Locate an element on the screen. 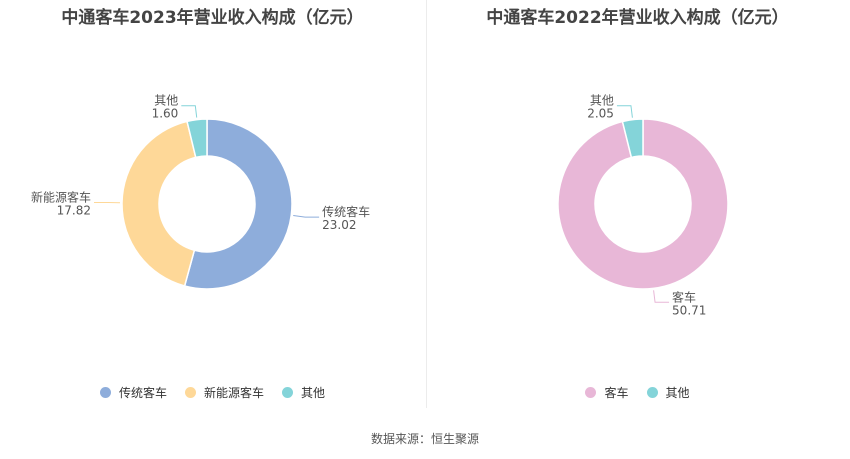  legend-item-0-0: 传统客车 is located at coordinates (133, 392).